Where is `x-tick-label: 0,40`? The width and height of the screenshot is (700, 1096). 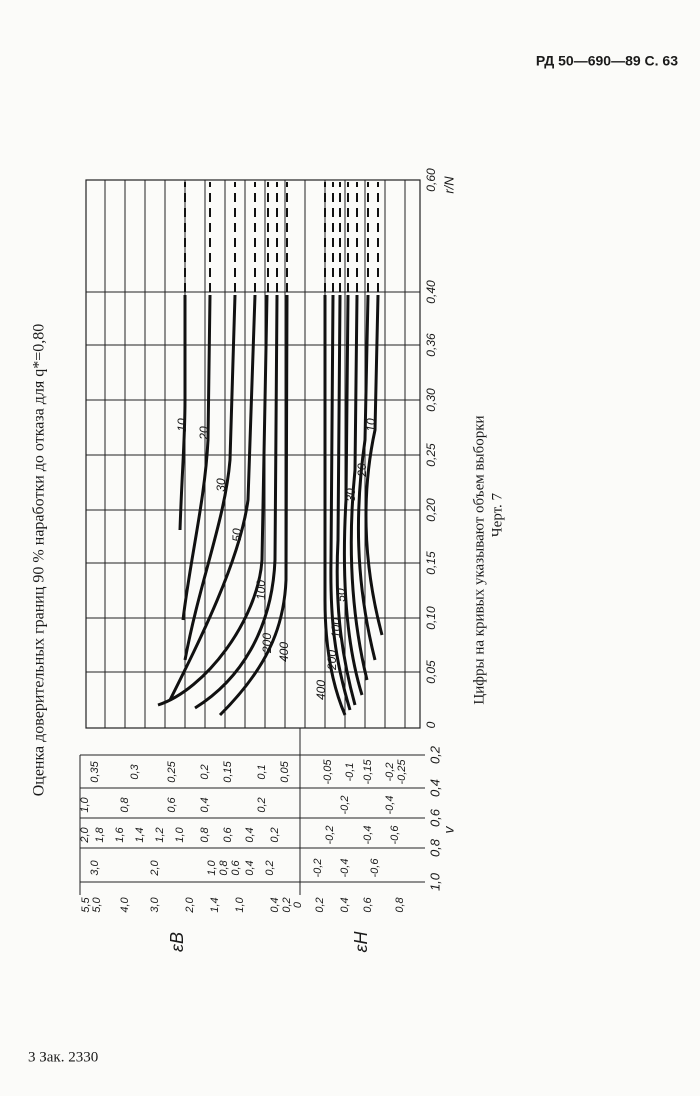
x-tick-label: 0,40 is located at coordinates (431, 292).